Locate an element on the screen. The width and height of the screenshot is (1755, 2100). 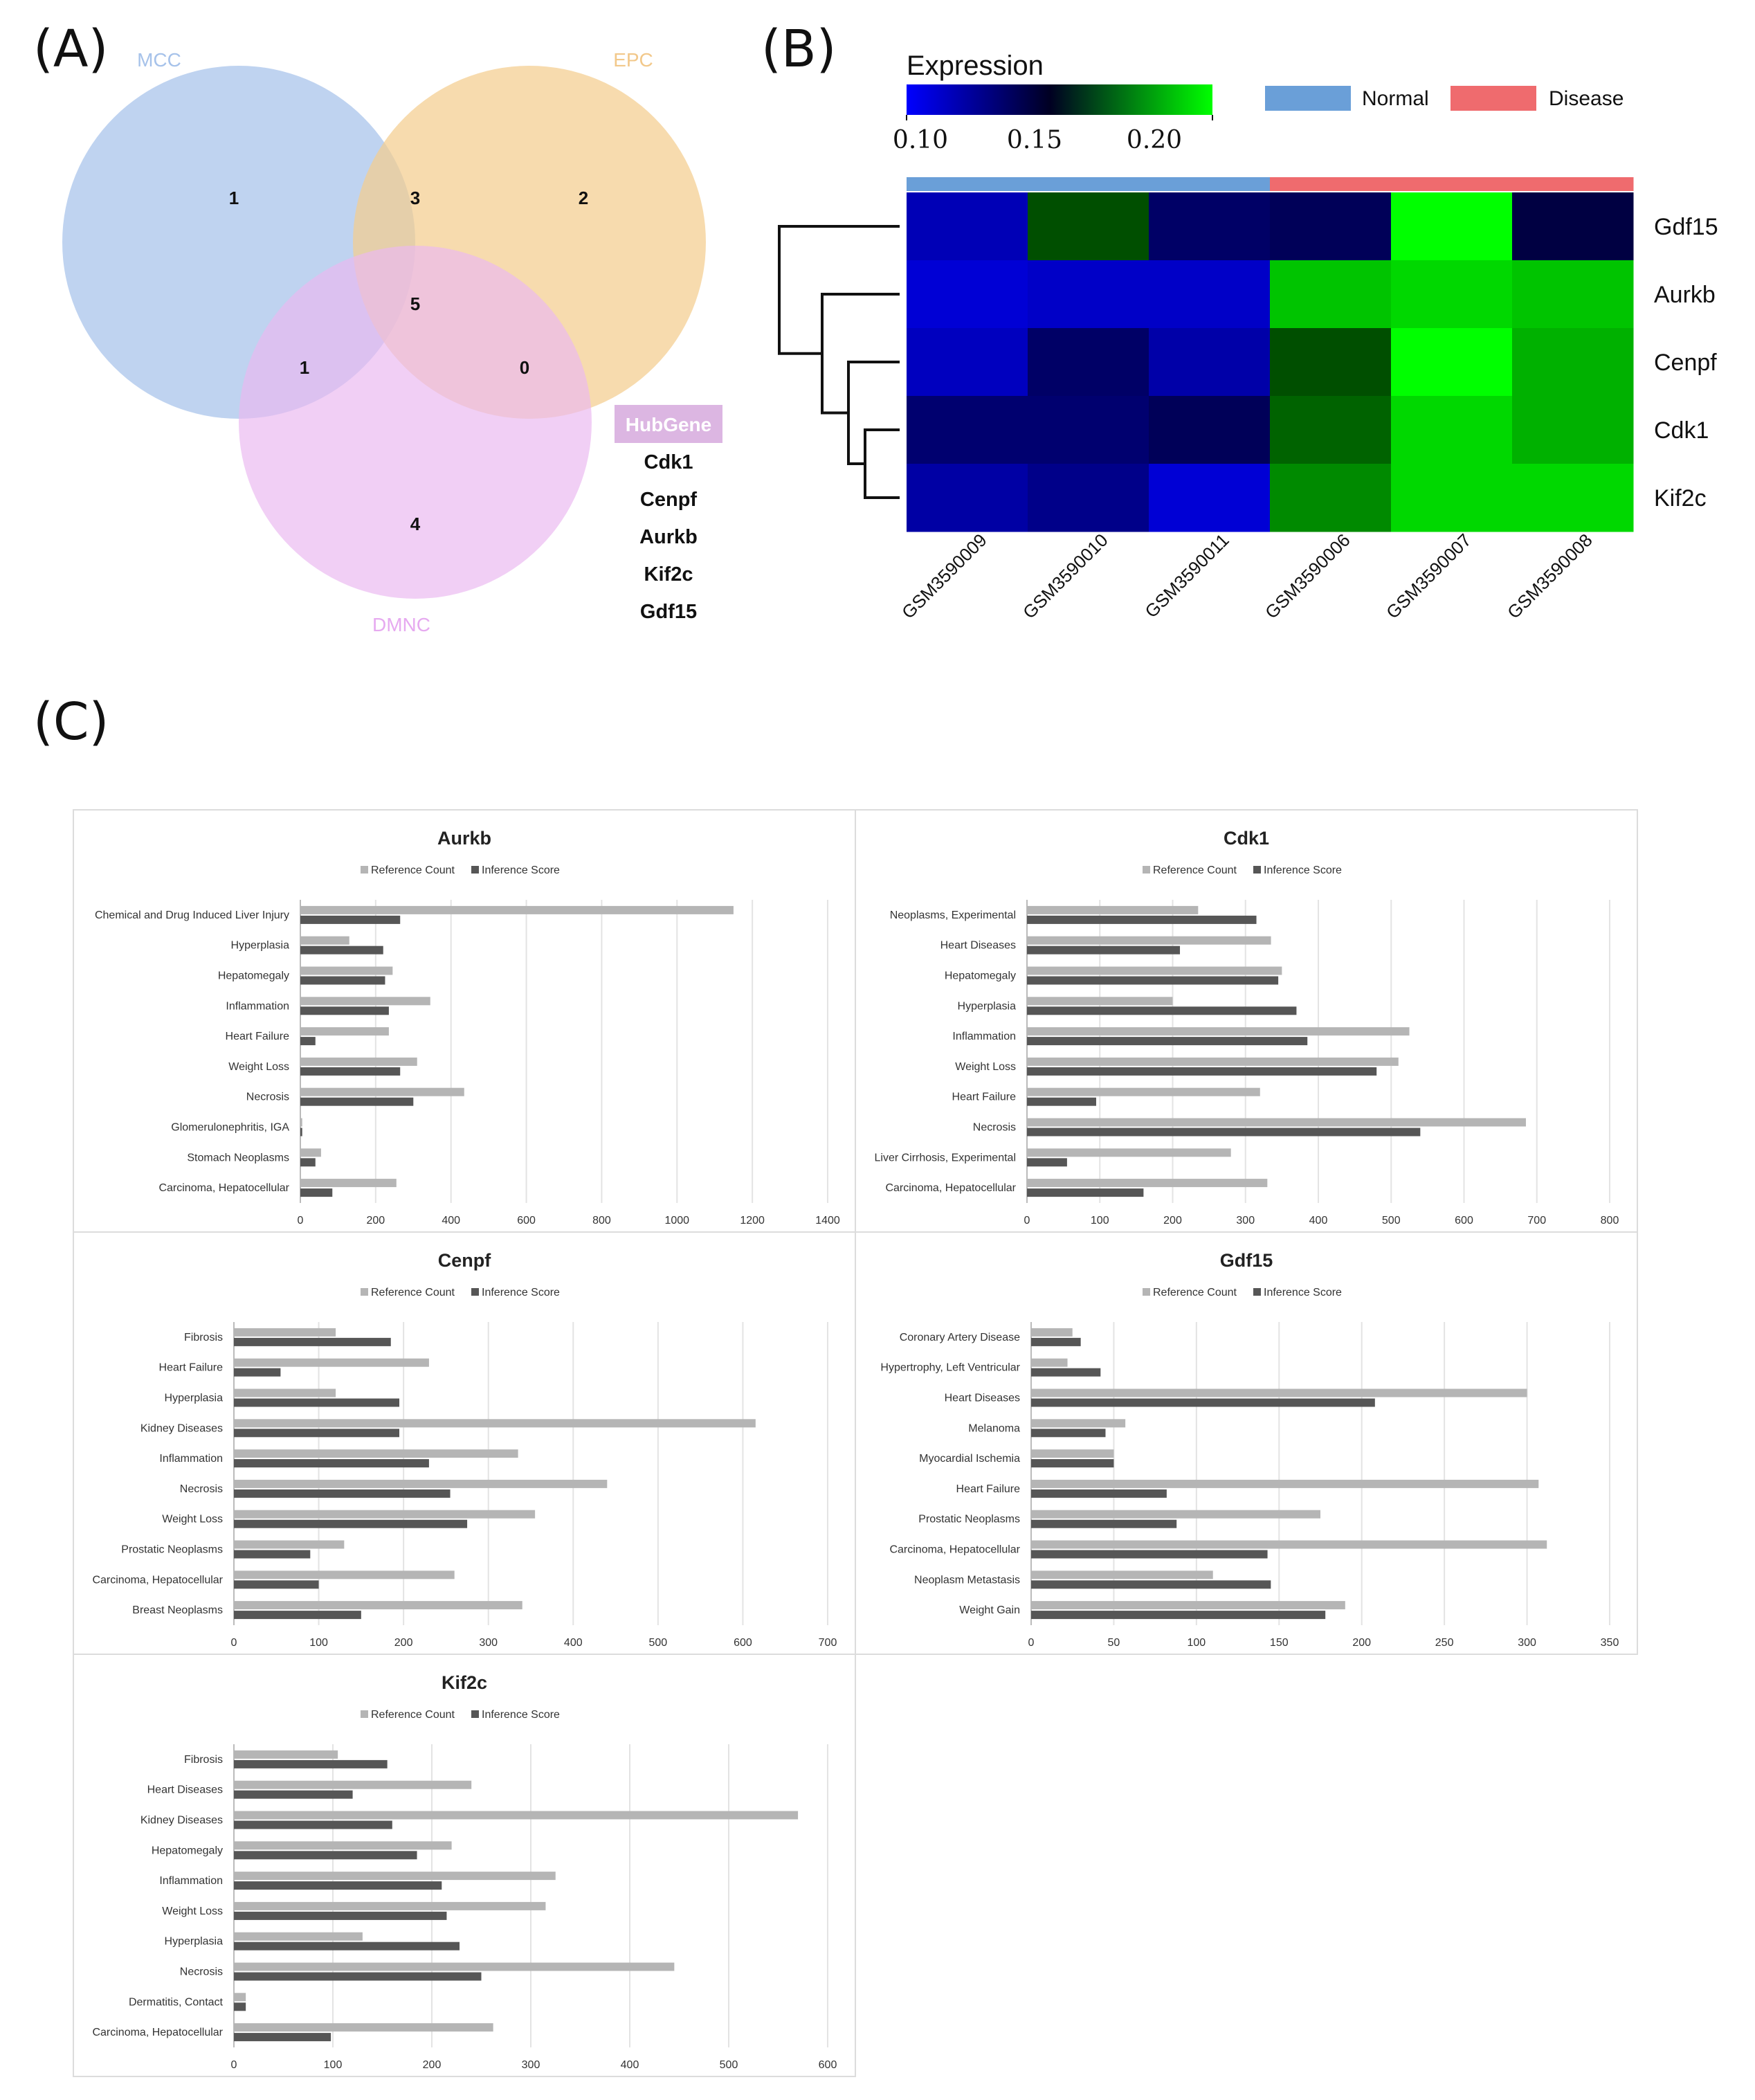
x-tick-label: 300 is located at coordinates (1527, 1643).